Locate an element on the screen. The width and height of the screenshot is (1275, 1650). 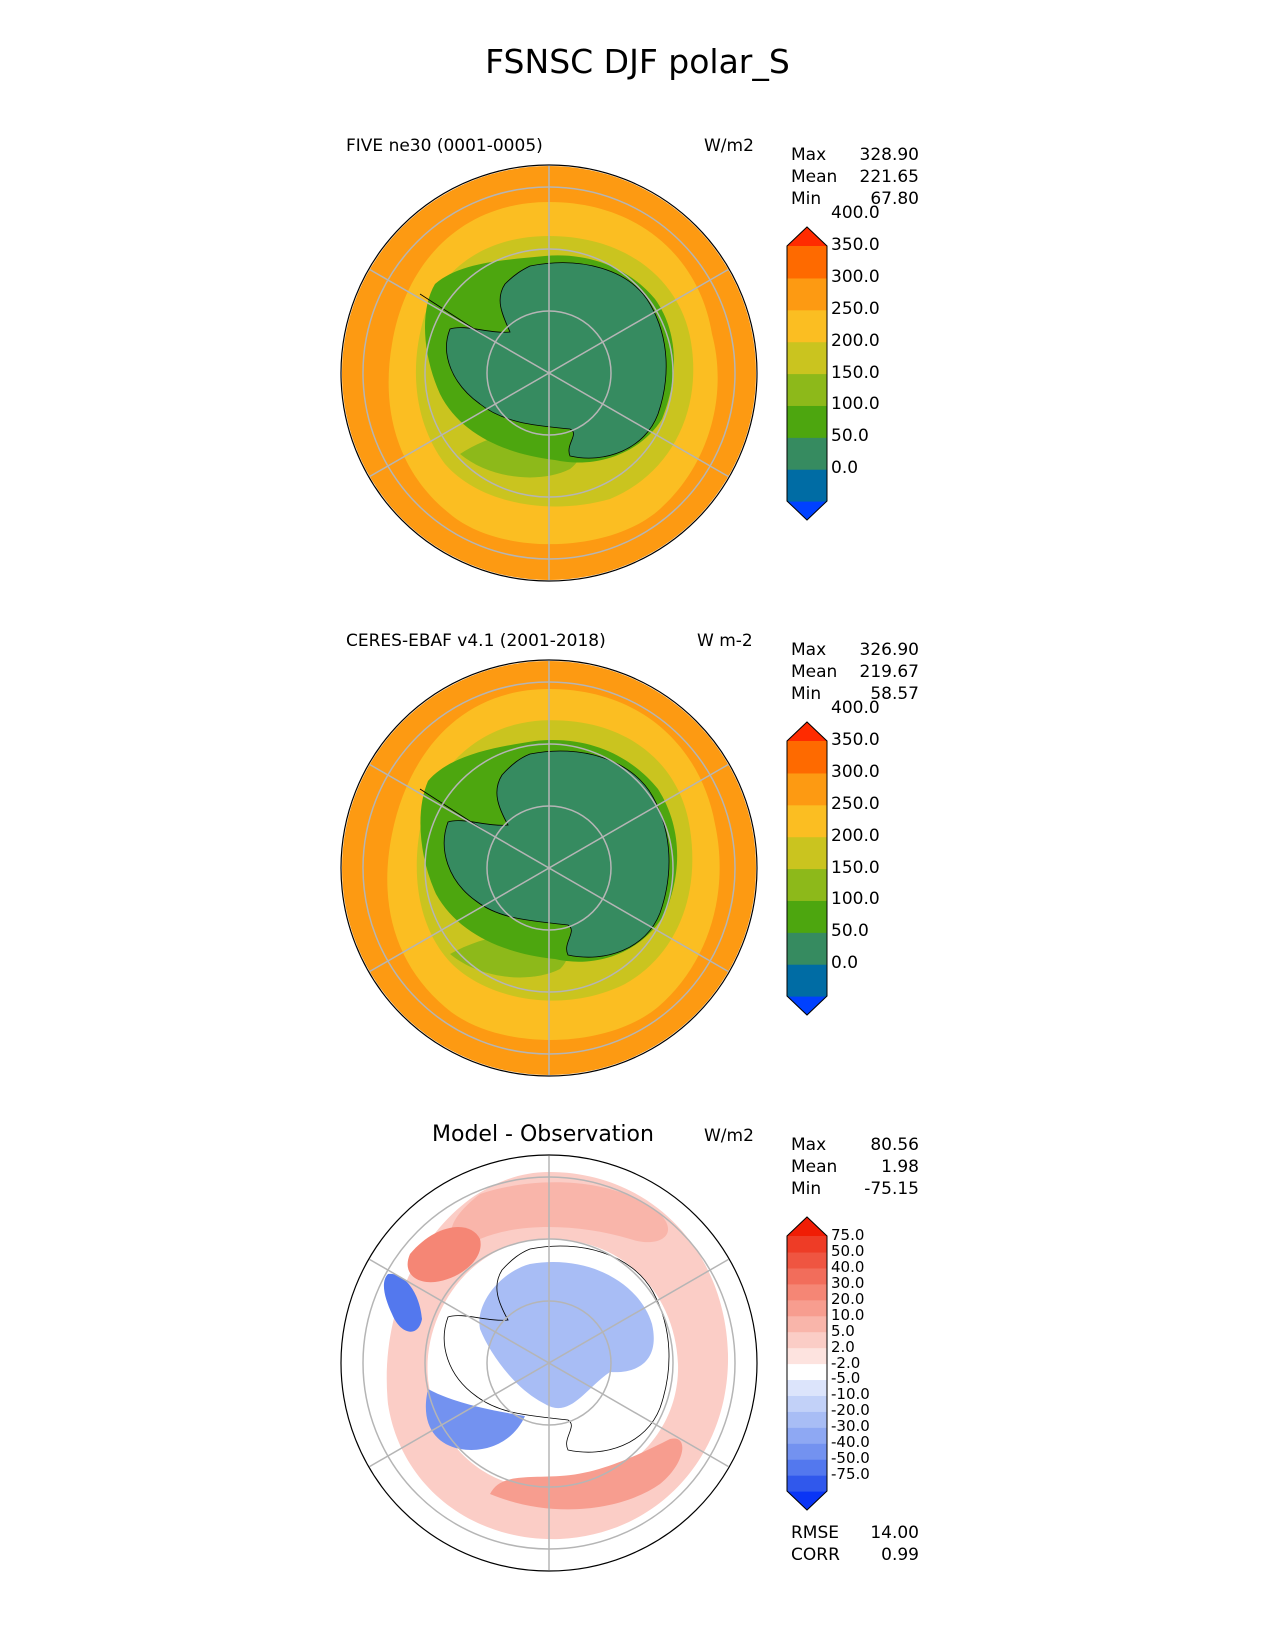
panel-units: W m-2 is located at coordinates (725, 641).